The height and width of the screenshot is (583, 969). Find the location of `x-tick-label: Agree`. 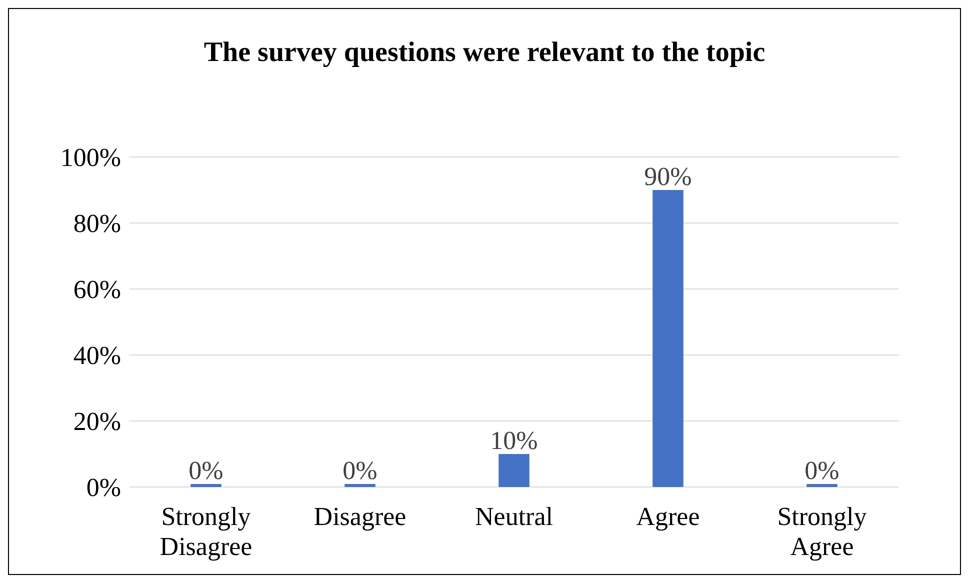

x-tick-label: Agree is located at coordinates (668, 516).